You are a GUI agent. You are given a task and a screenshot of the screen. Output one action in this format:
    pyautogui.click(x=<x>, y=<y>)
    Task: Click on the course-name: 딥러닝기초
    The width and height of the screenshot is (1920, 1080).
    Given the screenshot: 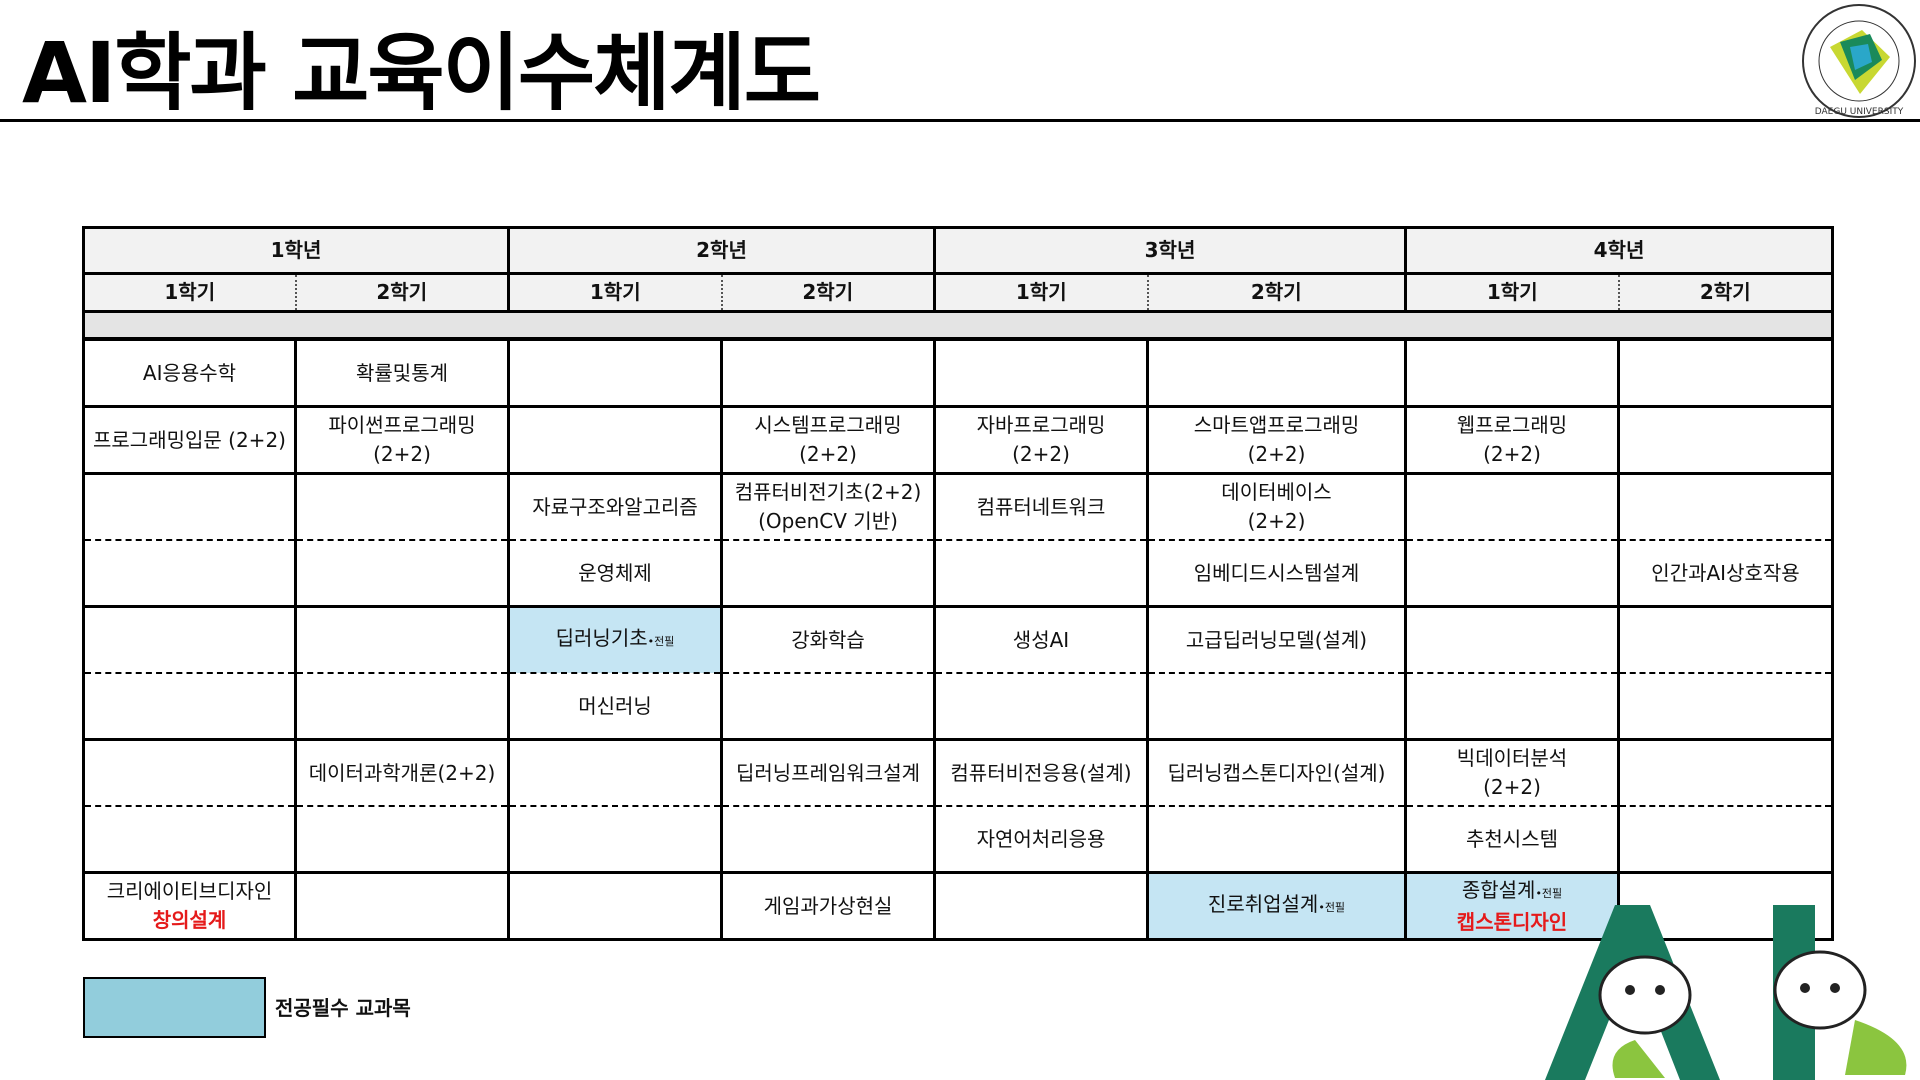 What is the action you would take?
    pyautogui.click(x=601, y=638)
    